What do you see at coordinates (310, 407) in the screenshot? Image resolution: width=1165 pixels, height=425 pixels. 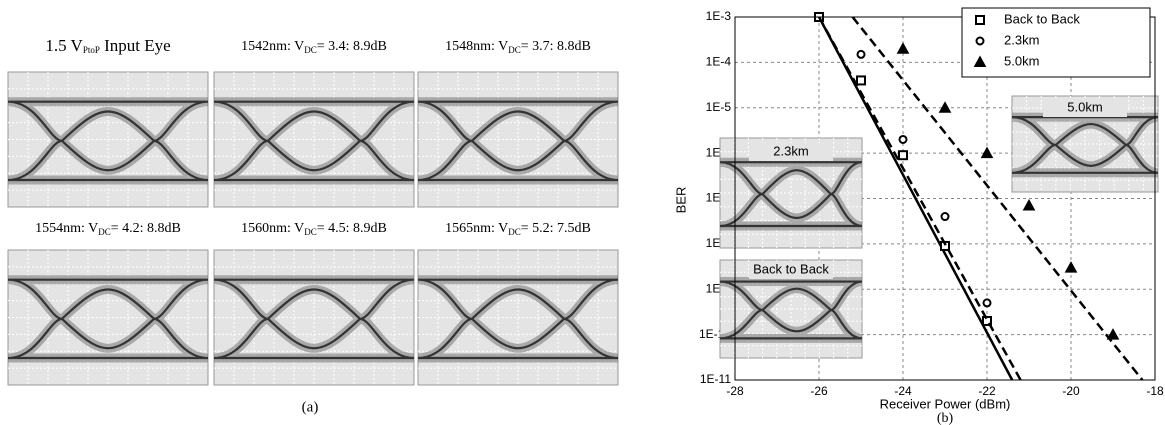 I see `panel-caption: (a)` at bounding box center [310, 407].